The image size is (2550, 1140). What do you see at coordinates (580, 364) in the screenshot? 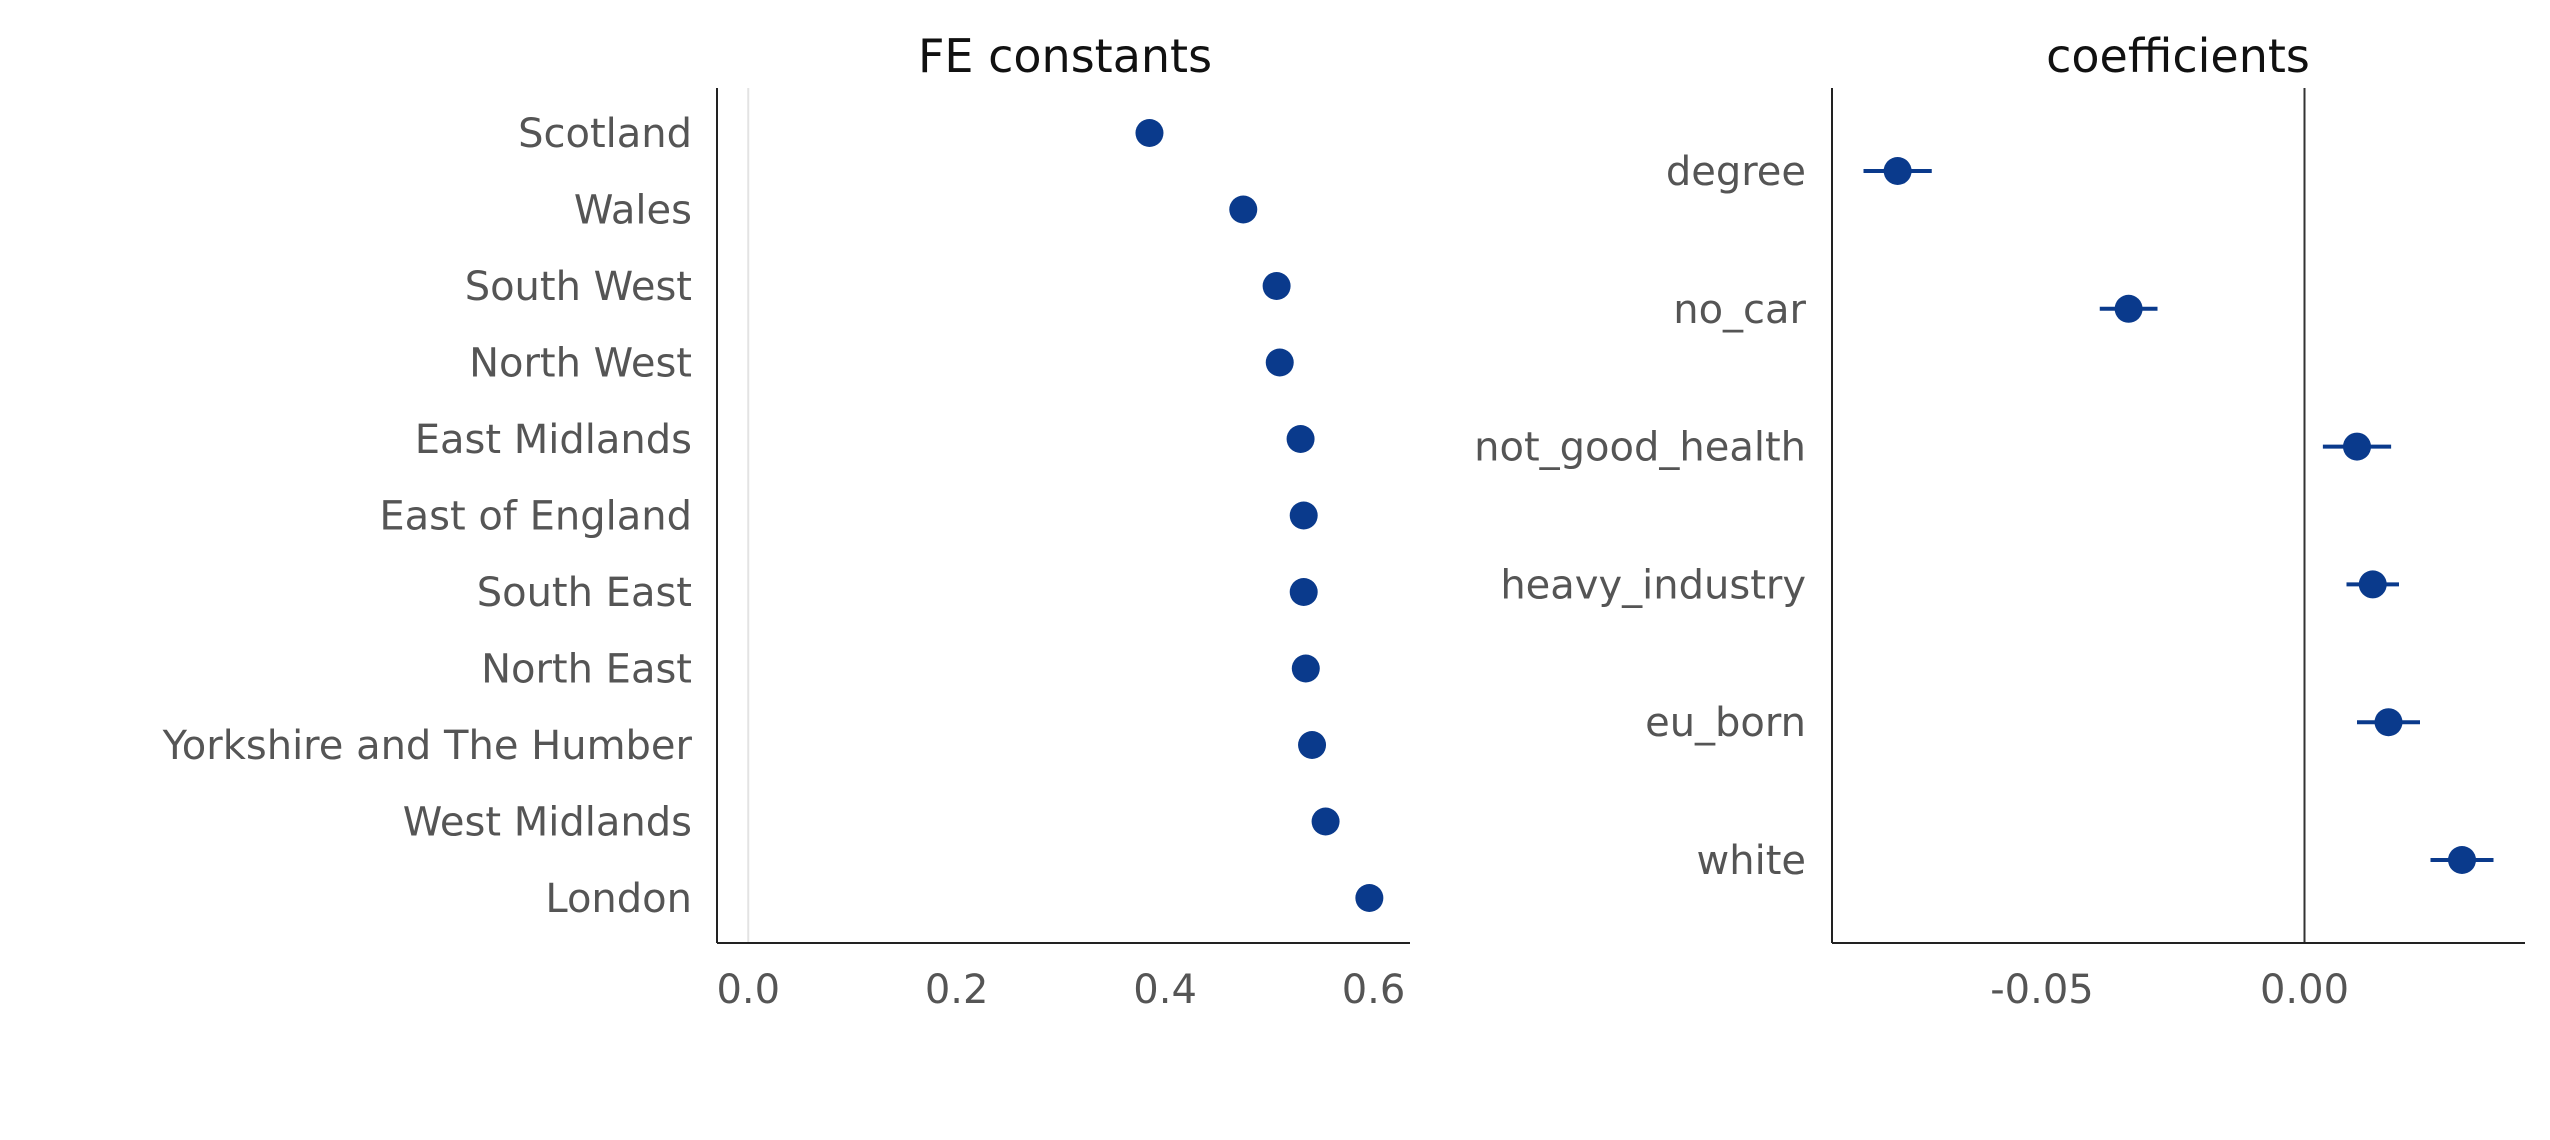
I see `category-label-north-west: North West` at bounding box center [580, 364].